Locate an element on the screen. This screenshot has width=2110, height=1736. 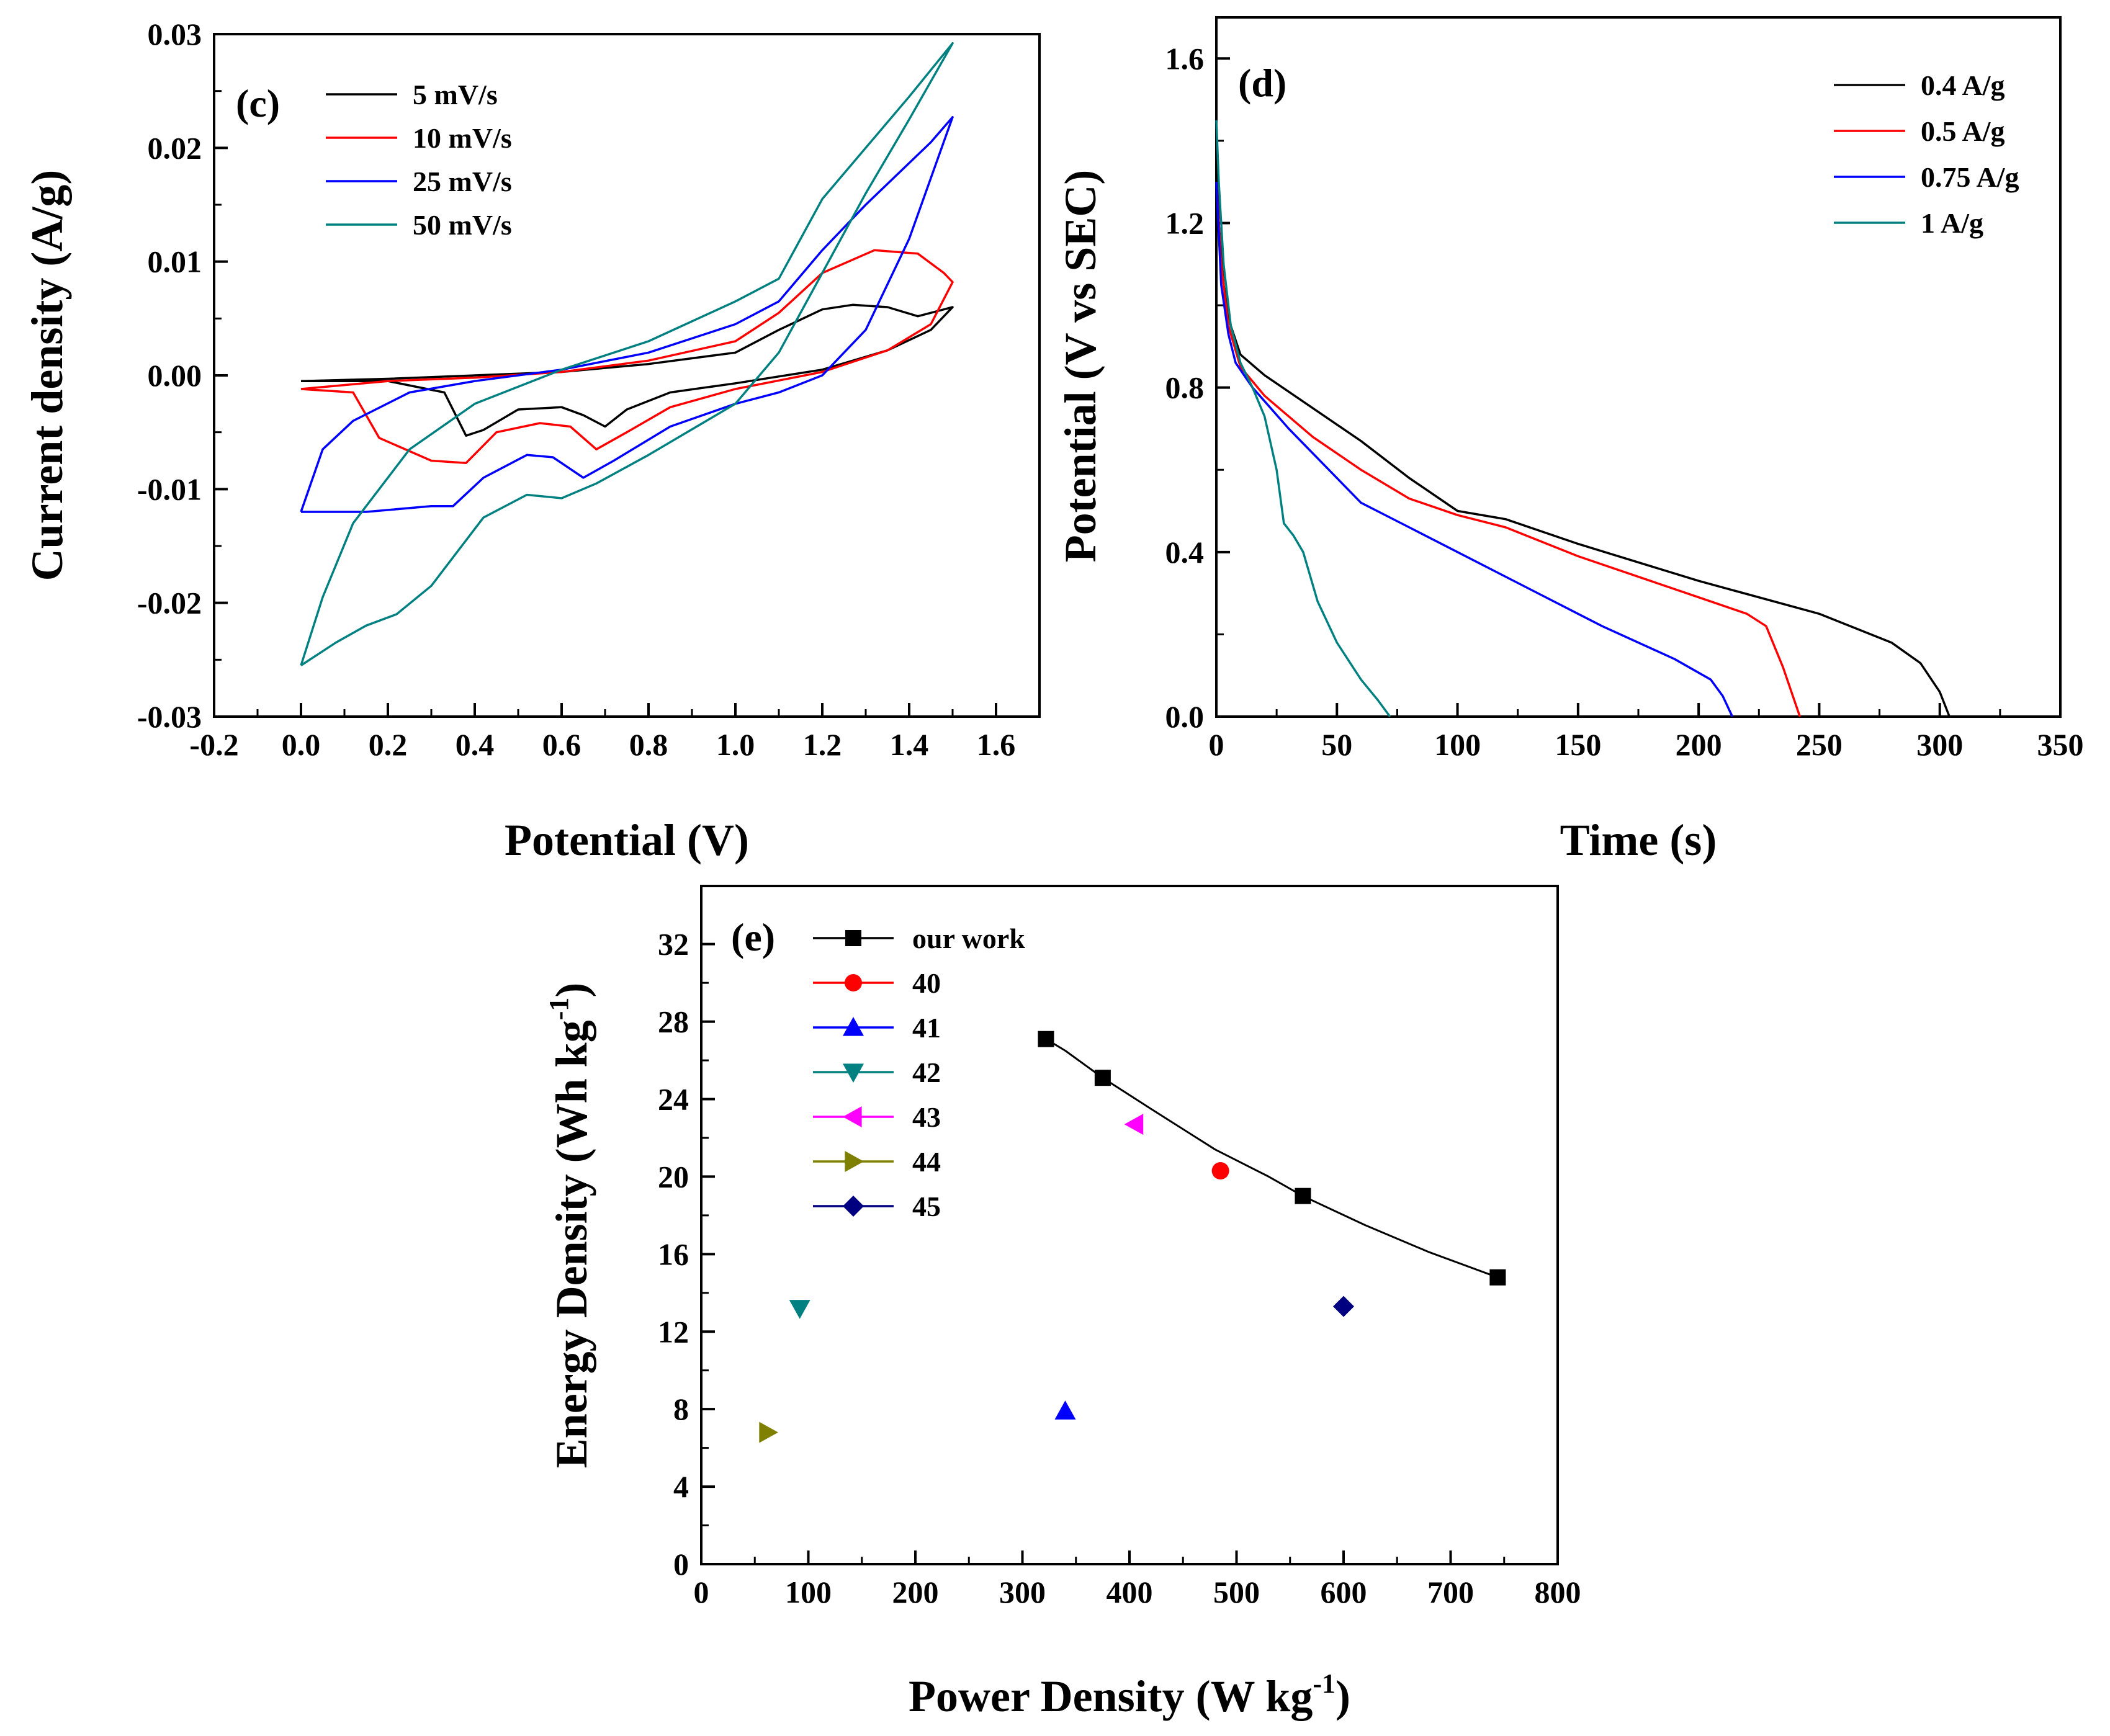
panel-e-x-tick-label: 500 is located at coordinates (1236, 1592).